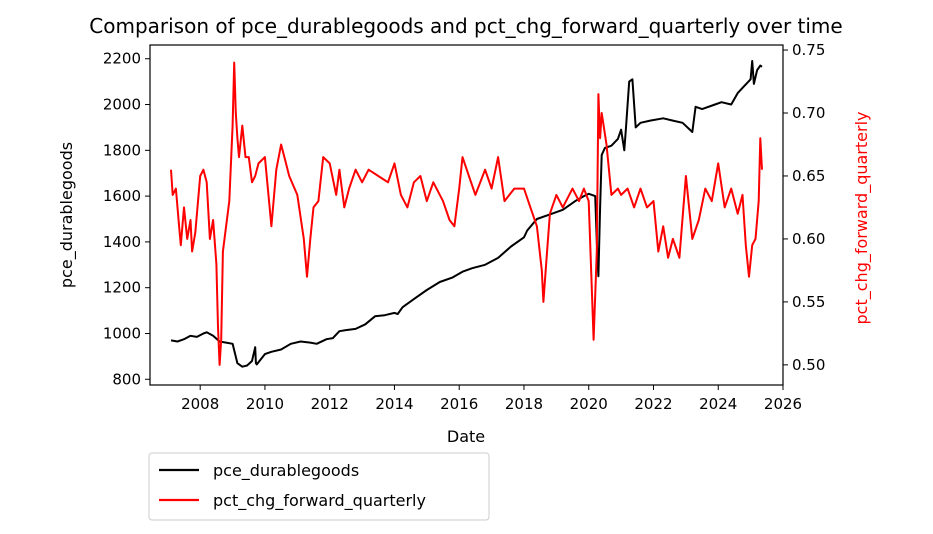 The height and width of the screenshot is (534, 933). What do you see at coordinates (122, 105) in the screenshot?
I see `y-left-tick-label: 2000` at bounding box center [122, 105].